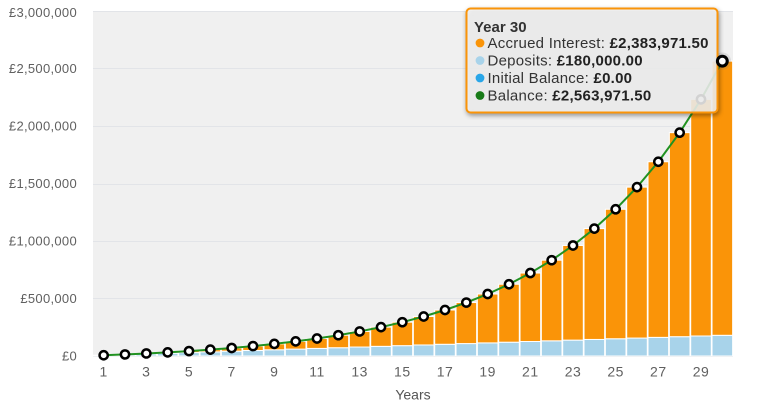 The height and width of the screenshot is (413, 768). What do you see at coordinates (560, 78) in the screenshot?
I see `svg-text: Initial Balance: £0.00` at bounding box center [560, 78].